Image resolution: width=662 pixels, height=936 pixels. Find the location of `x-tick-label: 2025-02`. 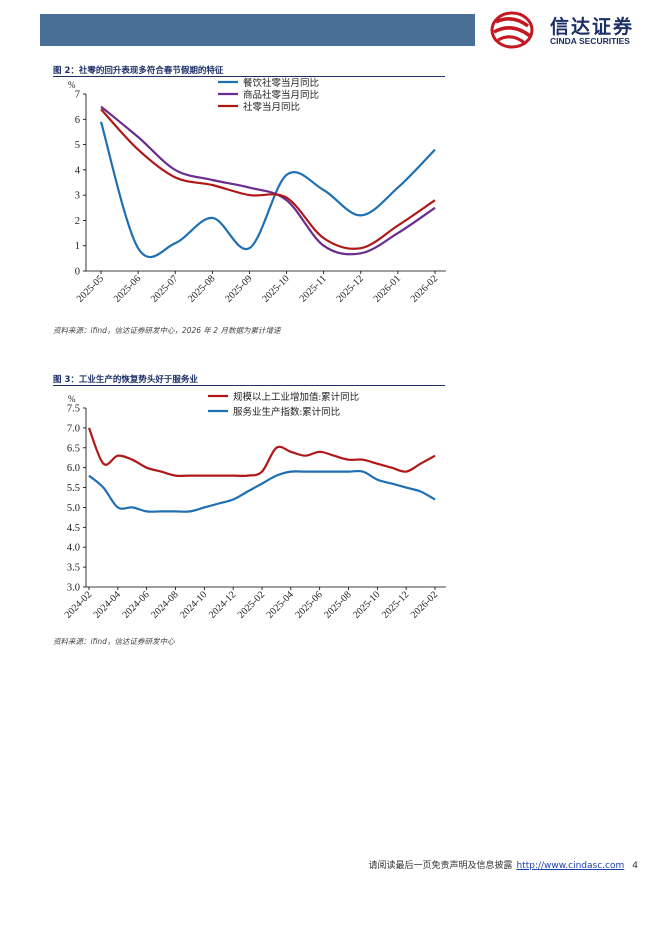

x-tick-label: 2025-02 is located at coordinates (251, 604).